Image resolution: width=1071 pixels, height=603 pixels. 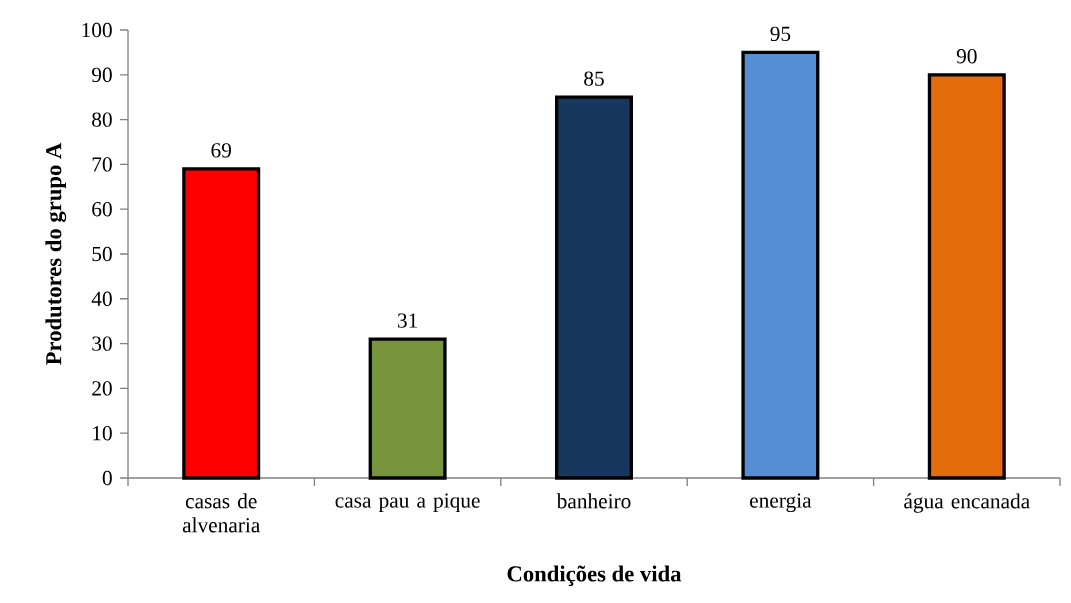 What do you see at coordinates (967, 503) in the screenshot?
I see `x-tick-label: água encanada` at bounding box center [967, 503].